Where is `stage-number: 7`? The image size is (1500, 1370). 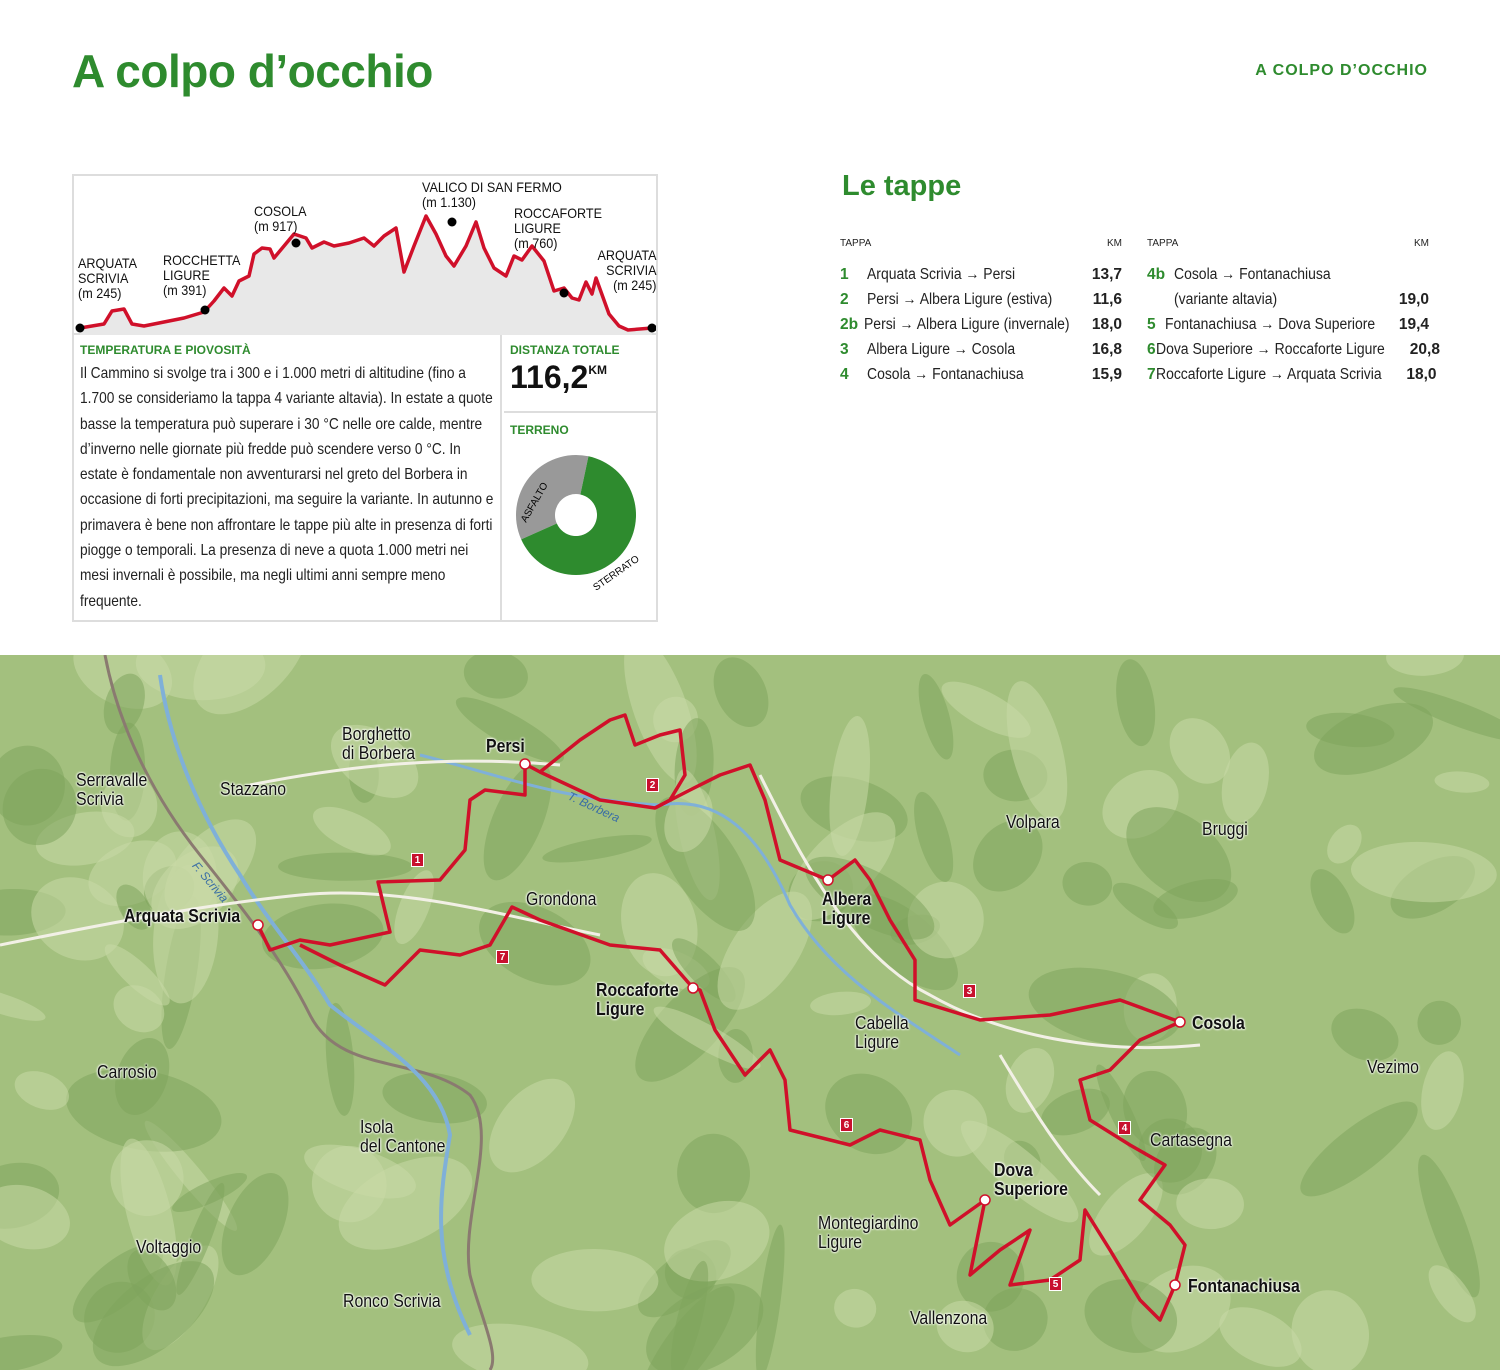
stage-number: 7 is located at coordinates (1151, 375).